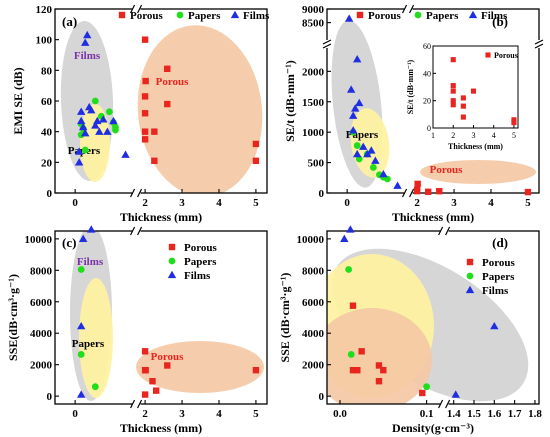  Describe the element at coordinates (340, 414) in the screenshot. I see `x-tick-label: 0.0` at that location.